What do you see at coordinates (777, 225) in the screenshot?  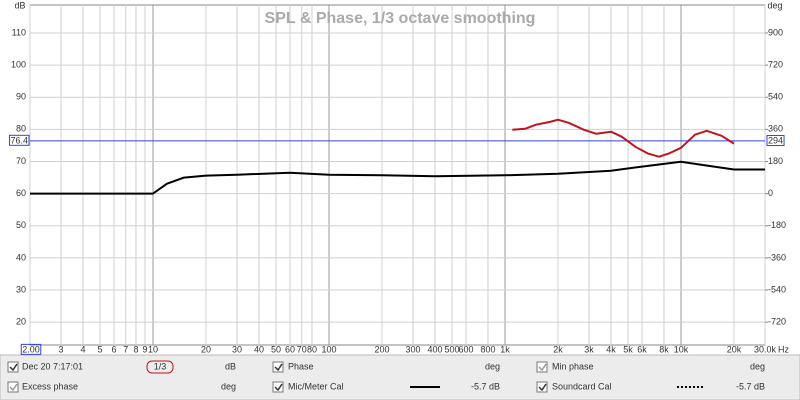 I see `y2-tick-label: -180` at bounding box center [777, 225].